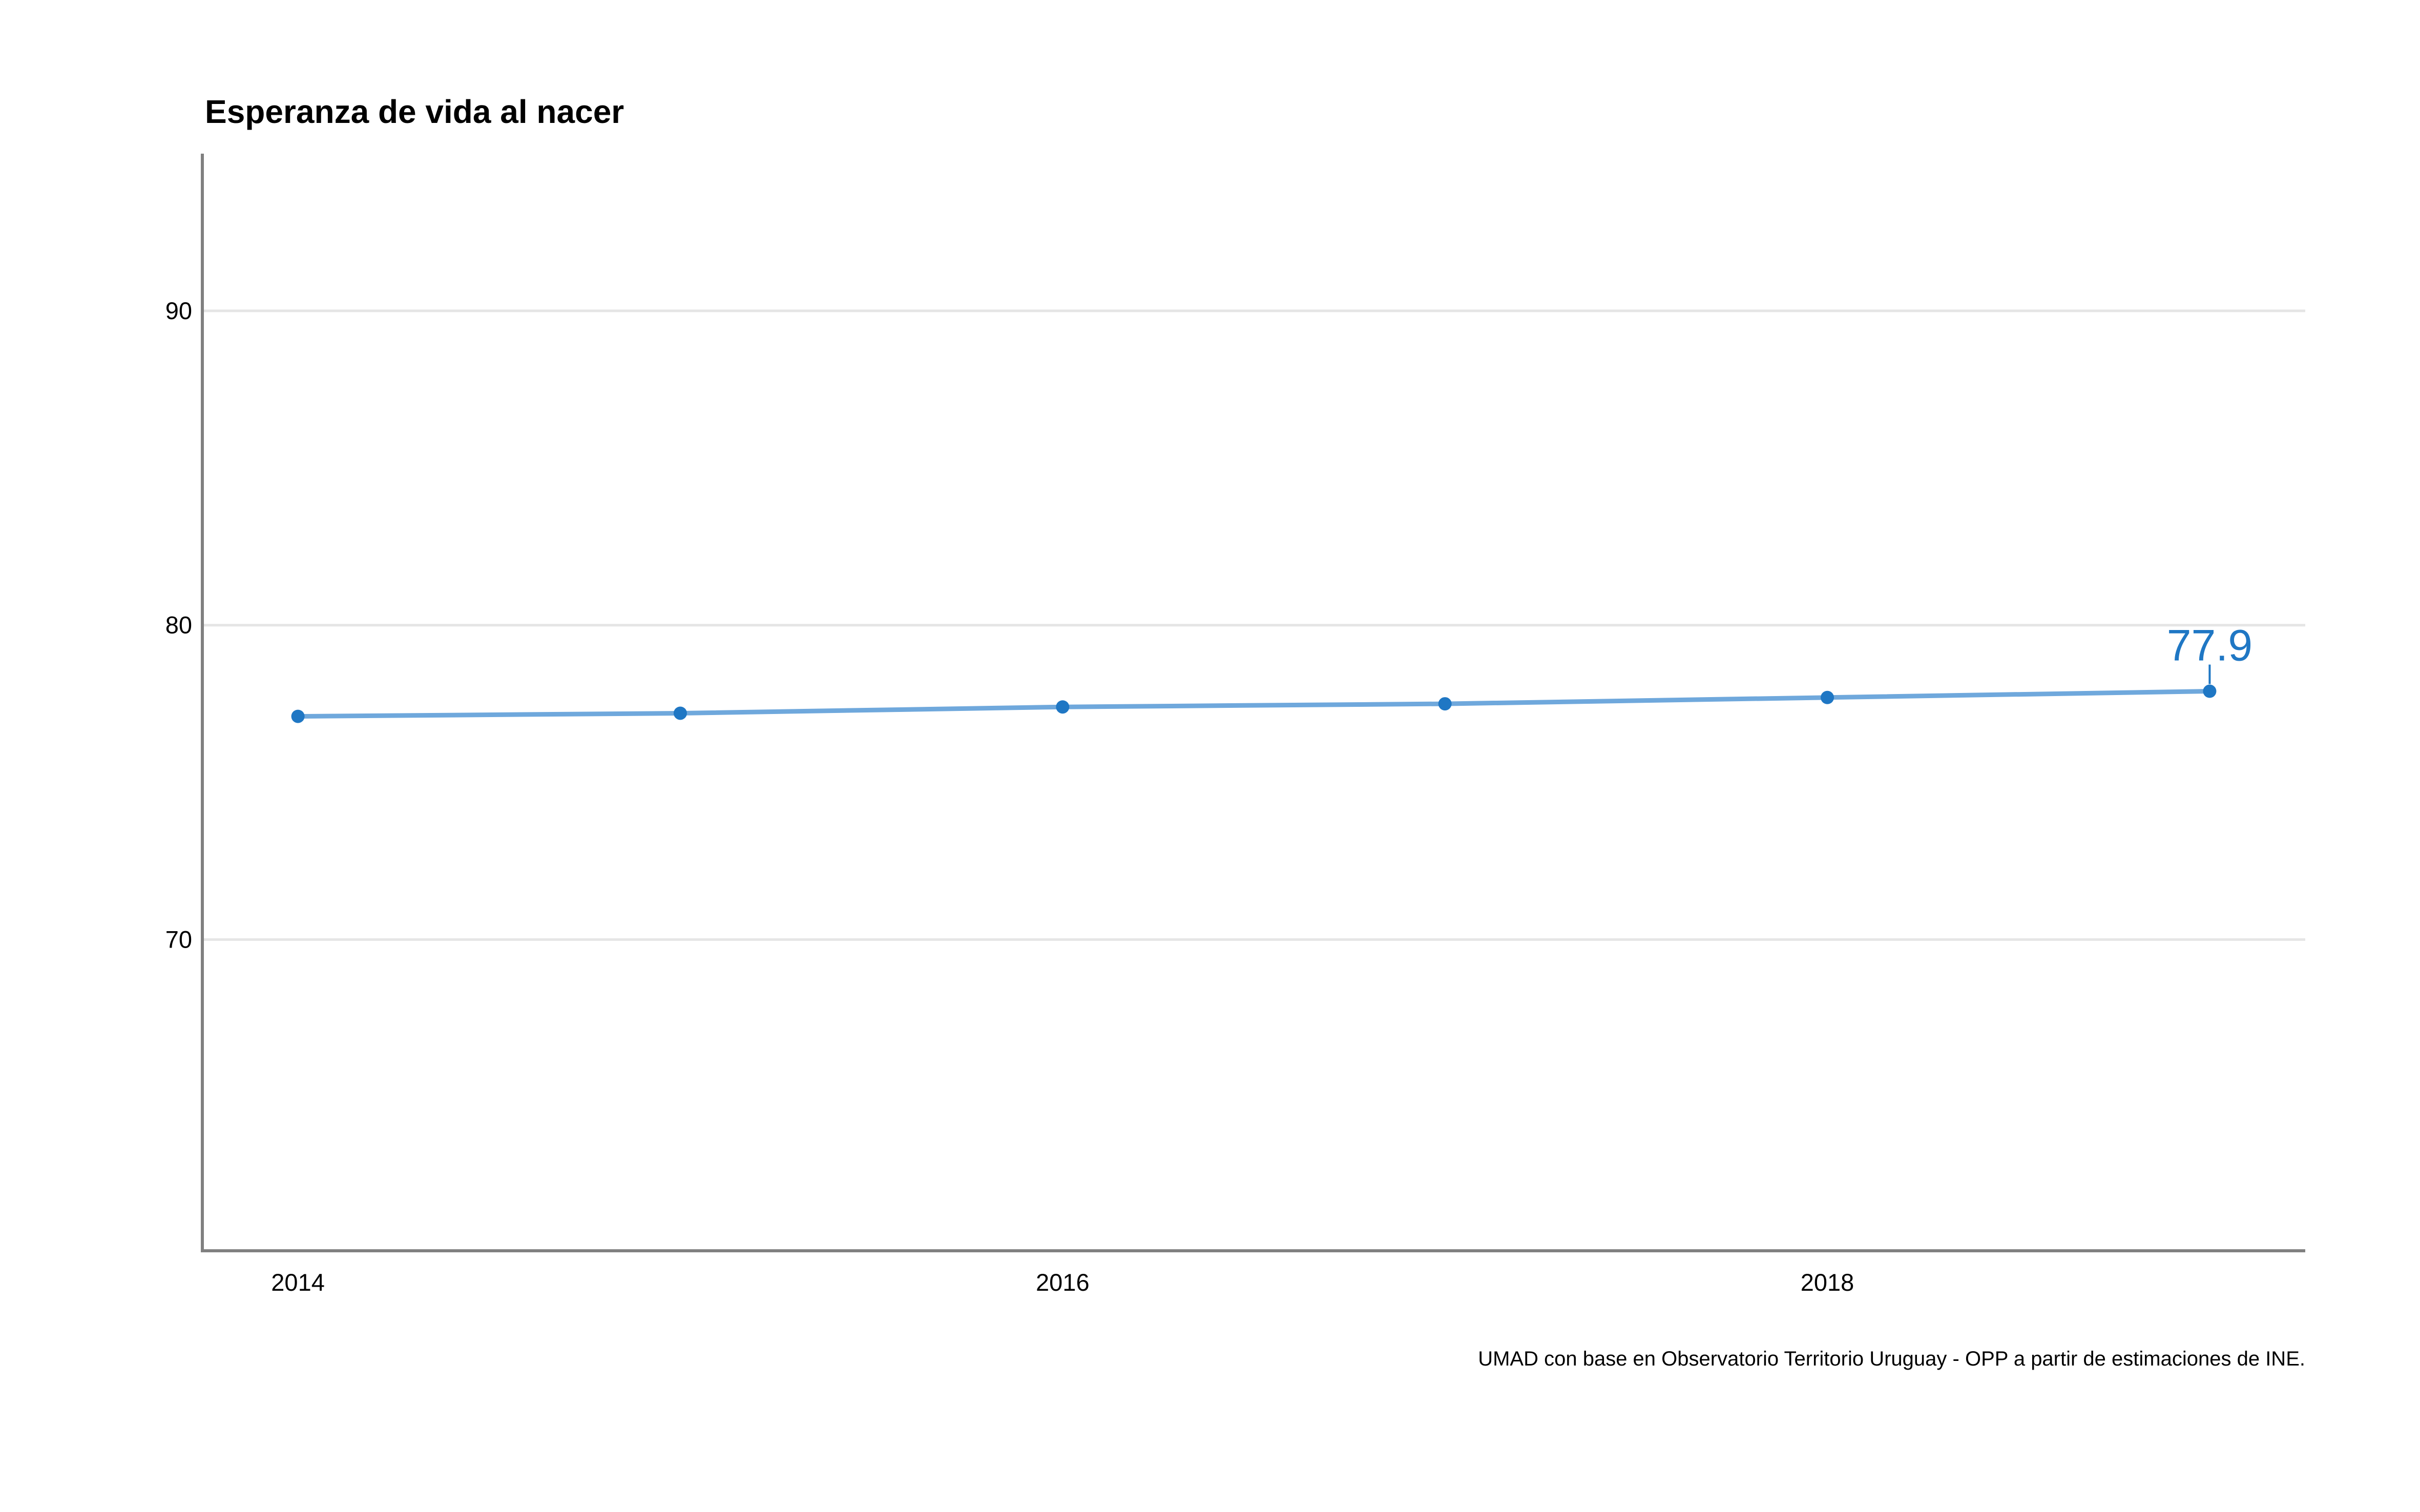 The width and height of the screenshot is (2420, 1512). What do you see at coordinates (178, 310) in the screenshot?
I see `y-tick-label-90: 90` at bounding box center [178, 310].